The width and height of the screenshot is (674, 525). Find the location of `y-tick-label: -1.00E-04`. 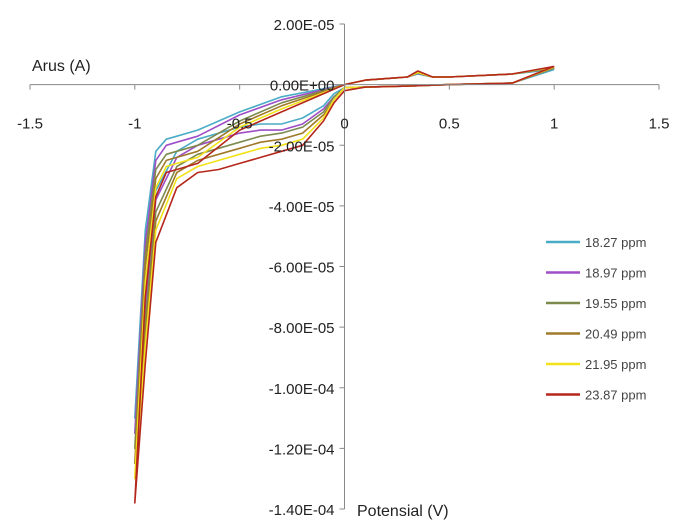

y-tick-label: -1.00E-04 is located at coordinates (302, 389).